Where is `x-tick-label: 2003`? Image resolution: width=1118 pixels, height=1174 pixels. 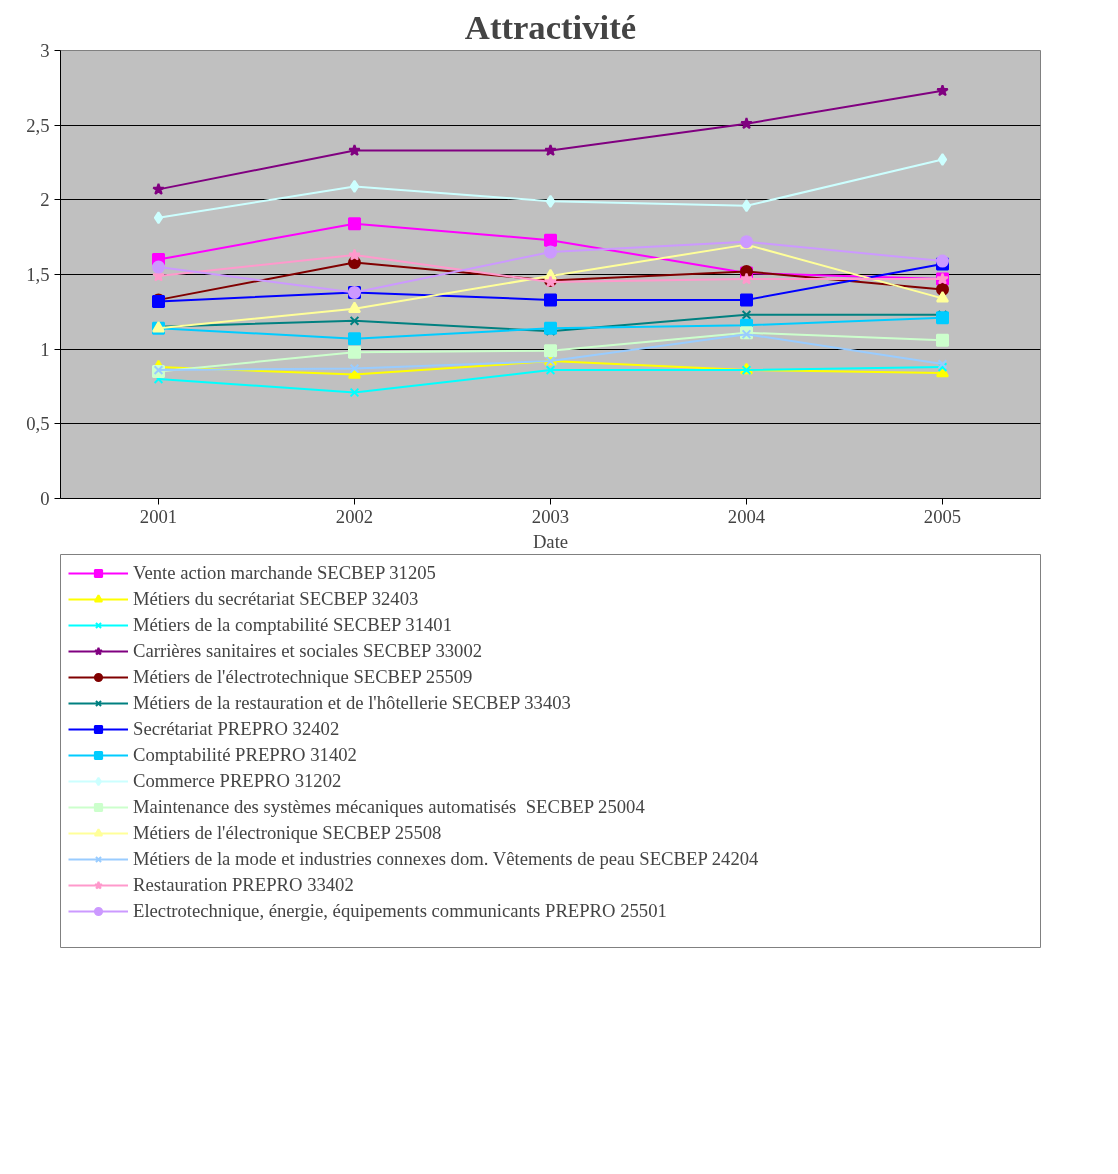
x-tick-label: 2003 is located at coordinates (550, 516).